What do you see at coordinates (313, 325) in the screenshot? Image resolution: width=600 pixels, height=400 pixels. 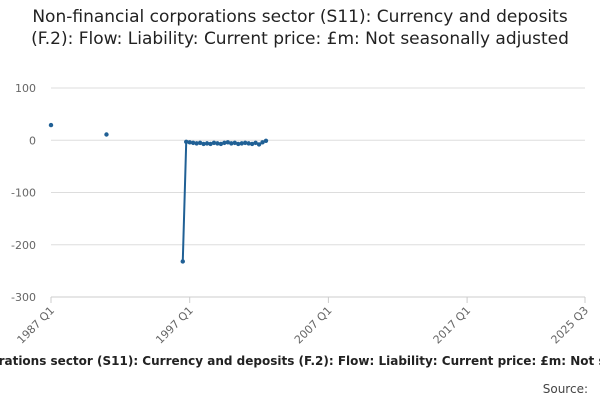 I see `x-tick-label: 2007 Q1` at bounding box center [313, 325].